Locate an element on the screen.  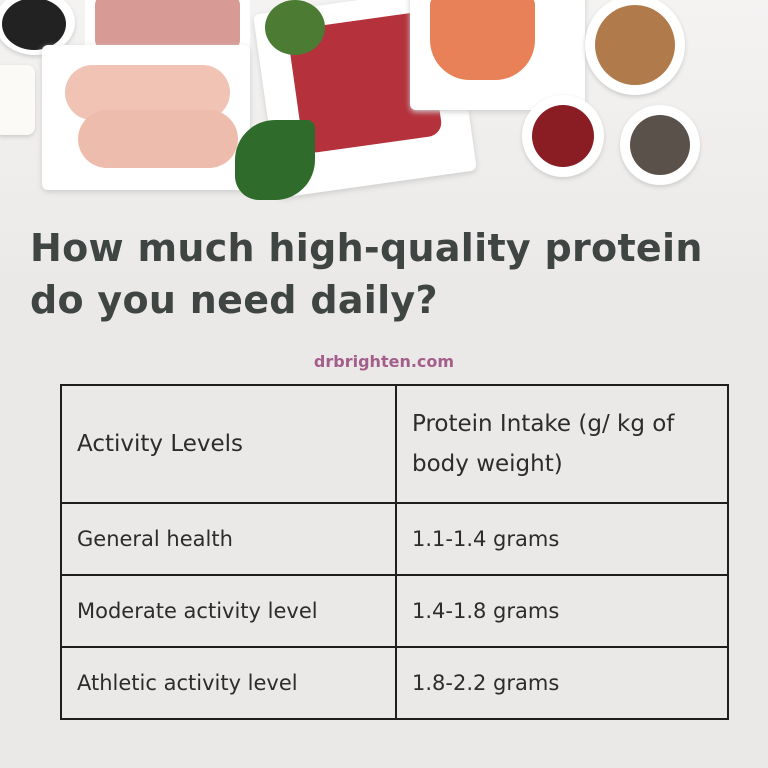
table-row: Moderate activity level 1.4-1.8 grams is located at coordinates (394, 611).